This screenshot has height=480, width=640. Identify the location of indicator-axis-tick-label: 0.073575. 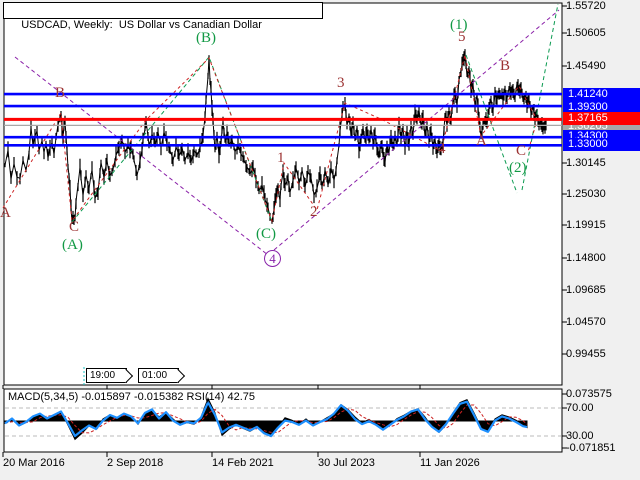
(589, 394).